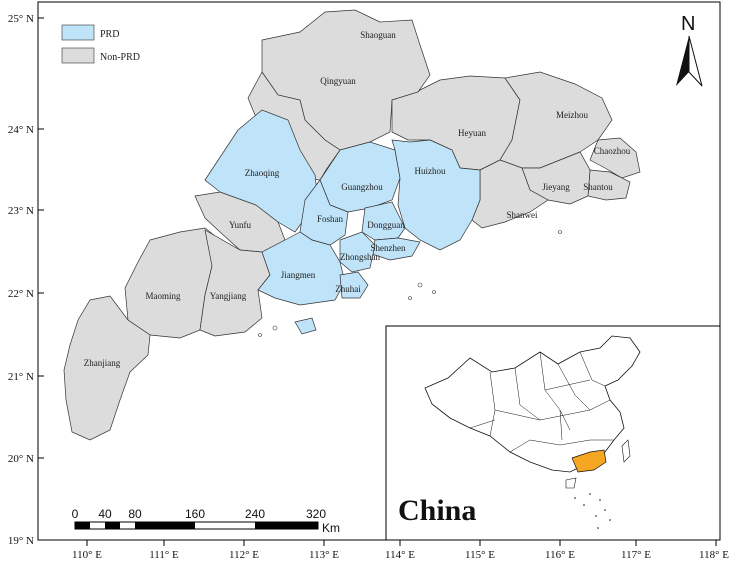 The width and height of the screenshot is (735, 565). What do you see at coordinates (430, 171) in the screenshot?
I see `city-label-huizhou: Huizhou` at bounding box center [430, 171].